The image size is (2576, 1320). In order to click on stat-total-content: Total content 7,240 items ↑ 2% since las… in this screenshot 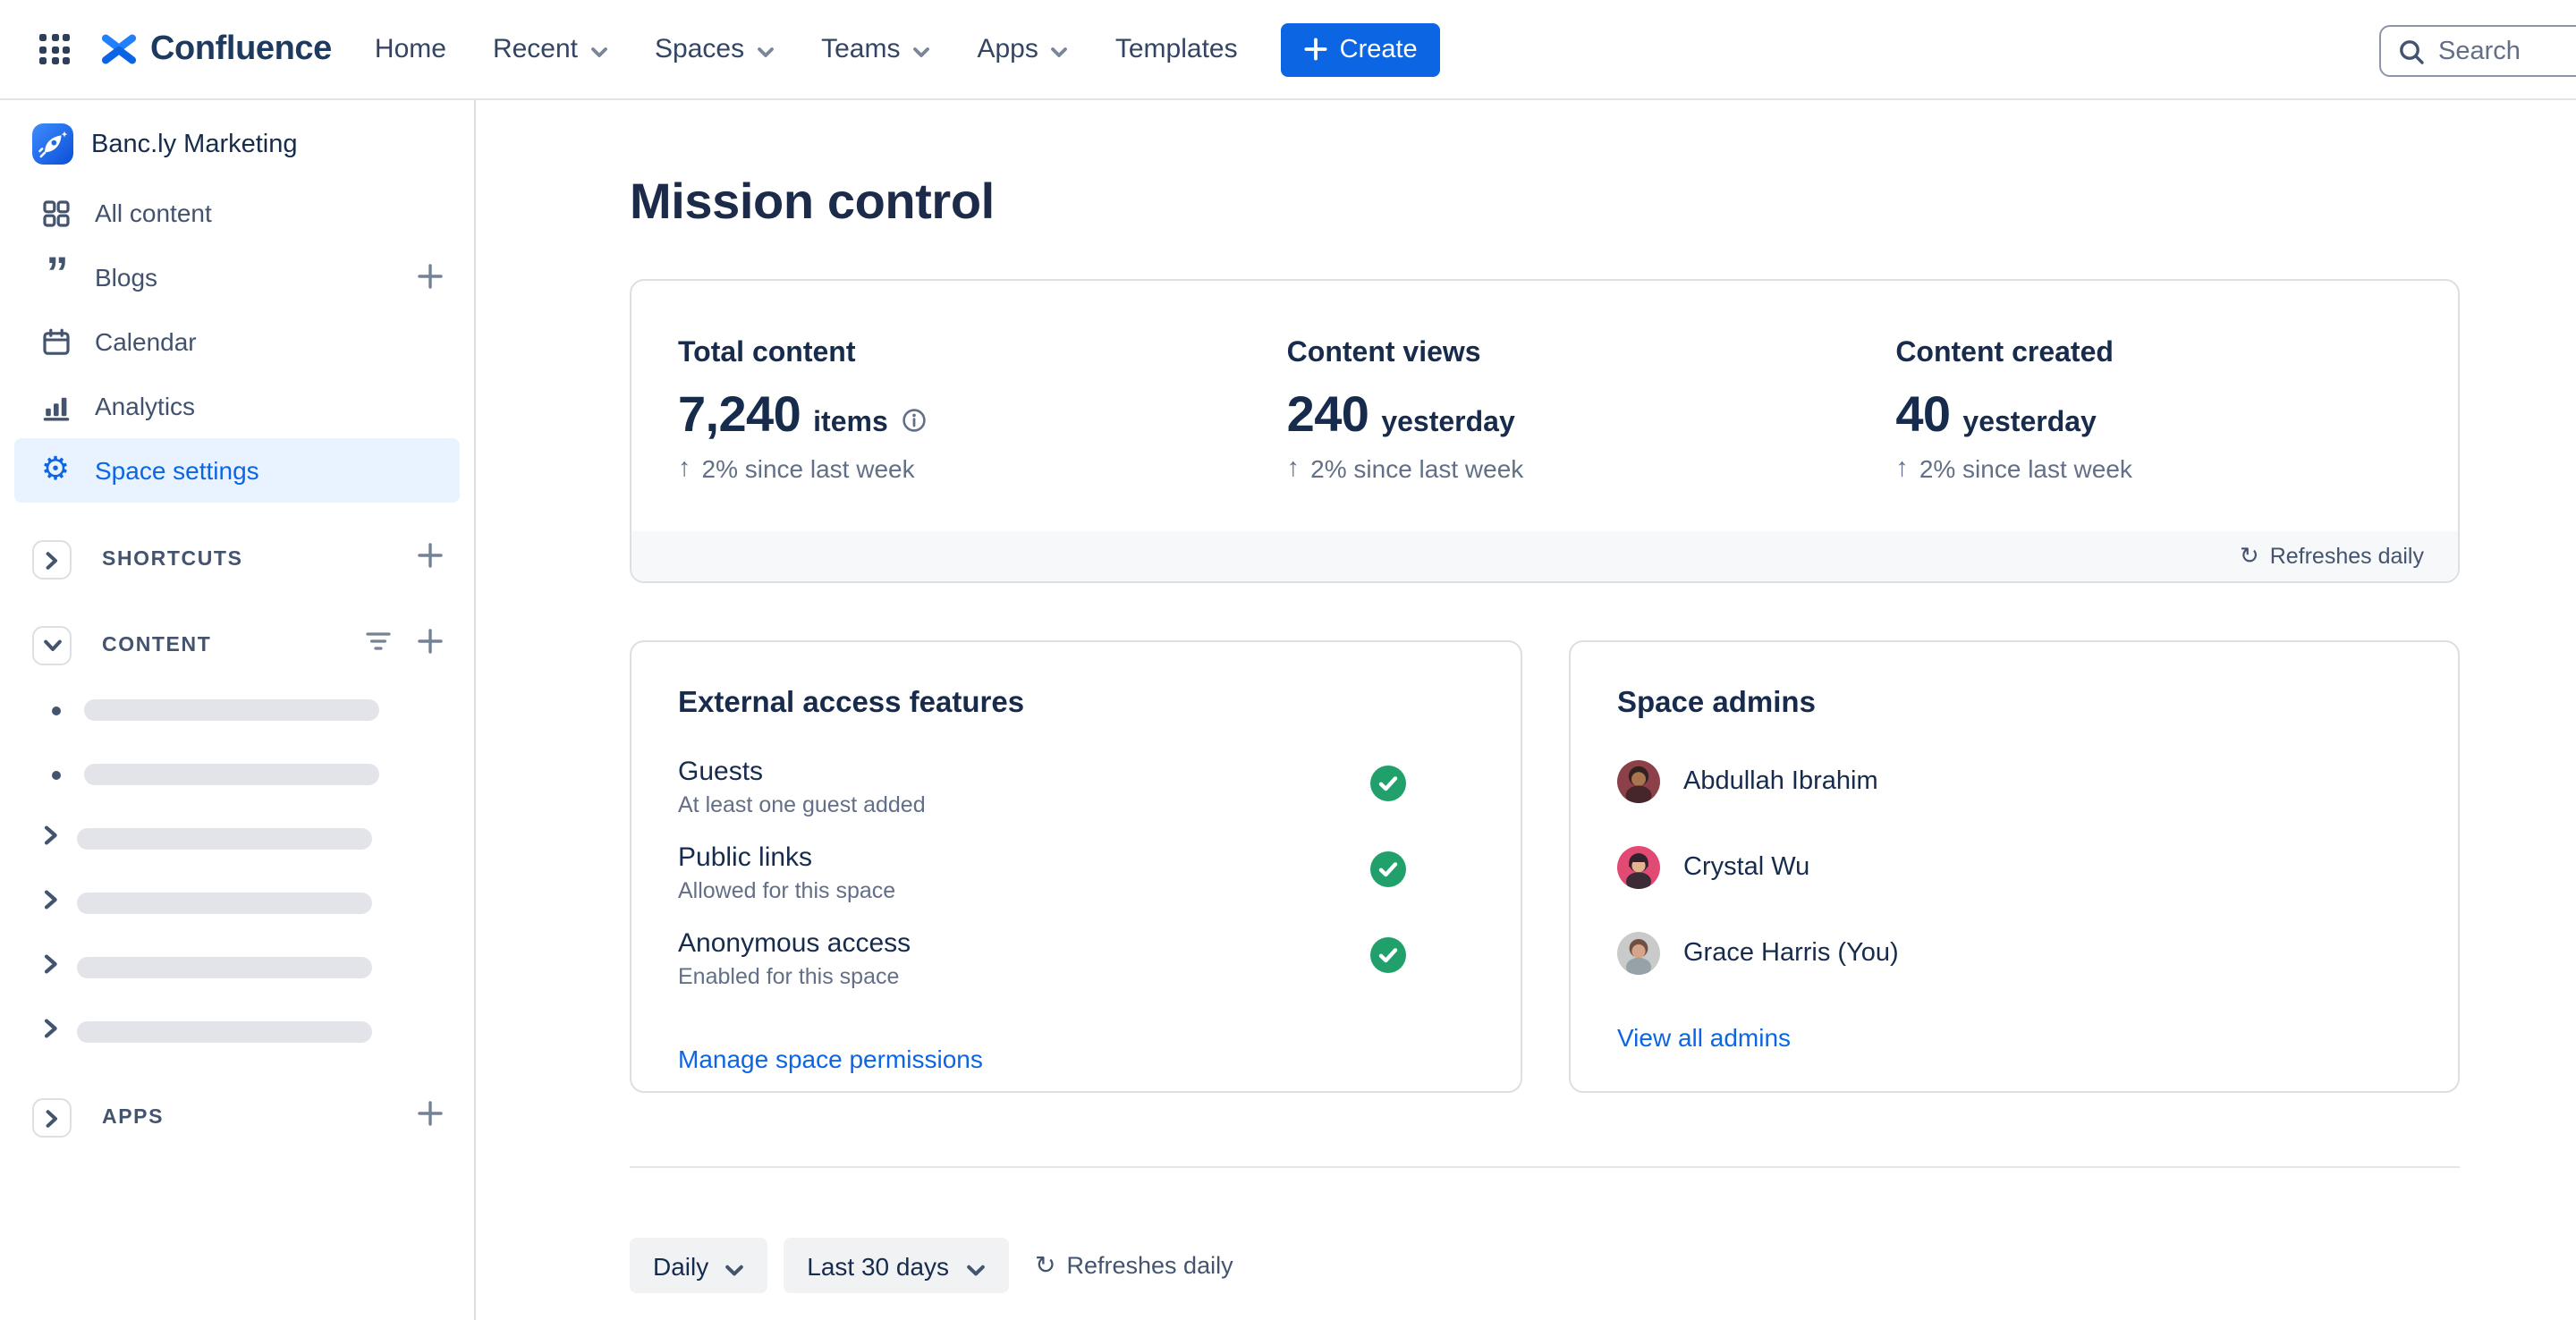, I will do `click(936, 431)`.